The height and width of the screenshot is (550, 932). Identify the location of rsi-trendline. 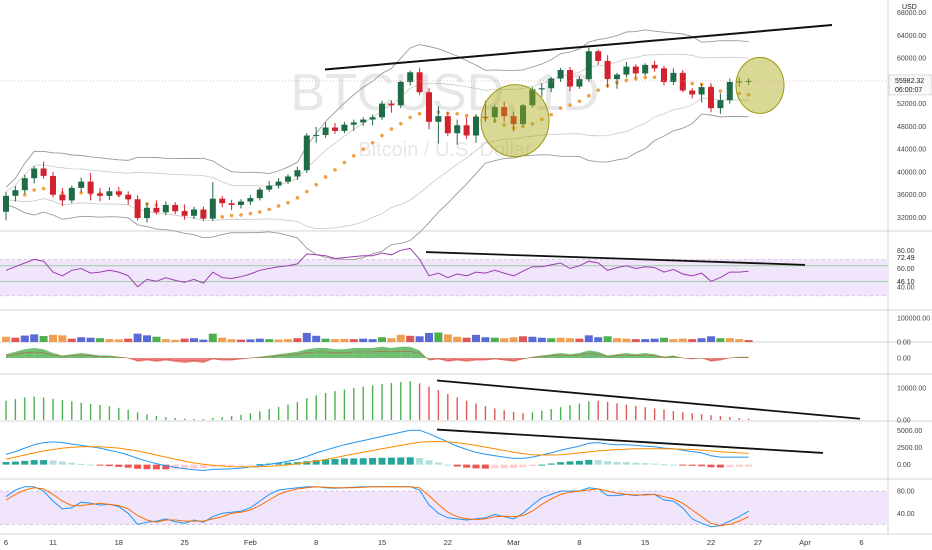
(615, 258).